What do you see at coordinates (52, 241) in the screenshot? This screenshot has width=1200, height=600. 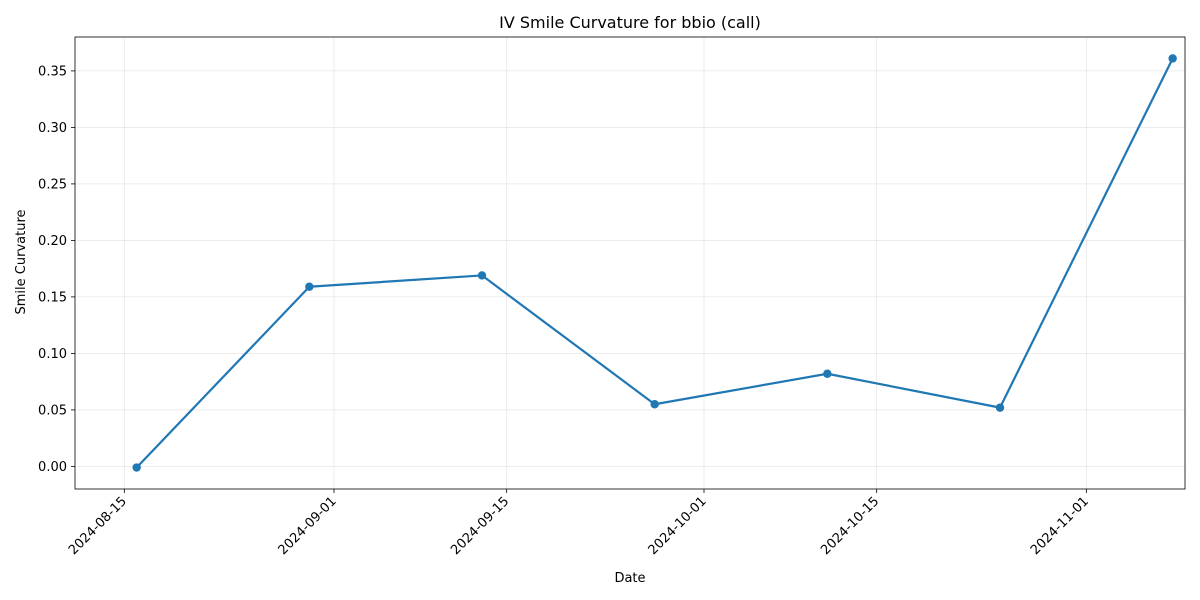 I see `y-tick-label: 0.20` at bounding box center [52, 241].